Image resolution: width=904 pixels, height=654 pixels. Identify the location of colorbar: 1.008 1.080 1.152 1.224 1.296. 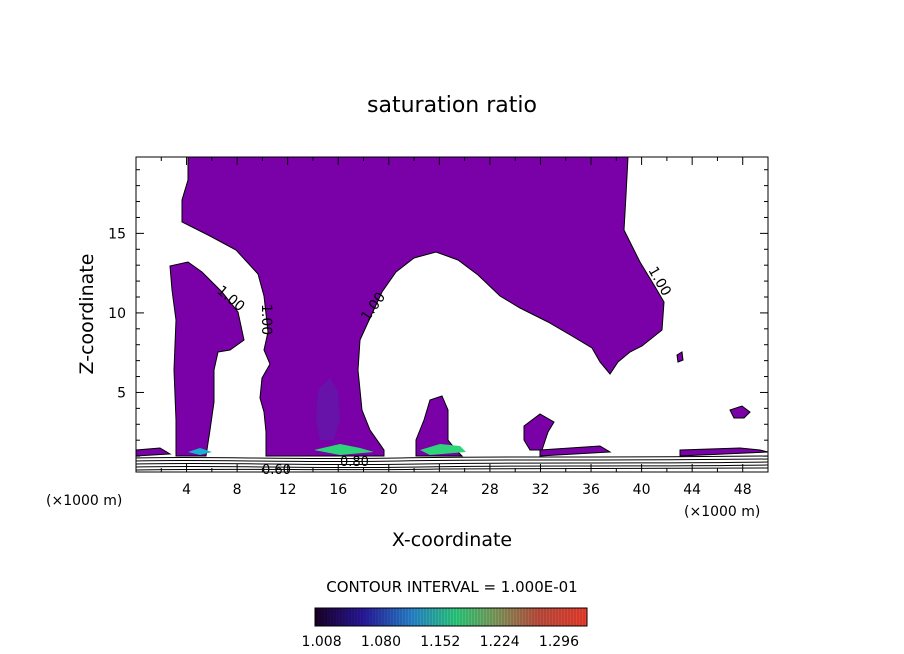
(445, 628).